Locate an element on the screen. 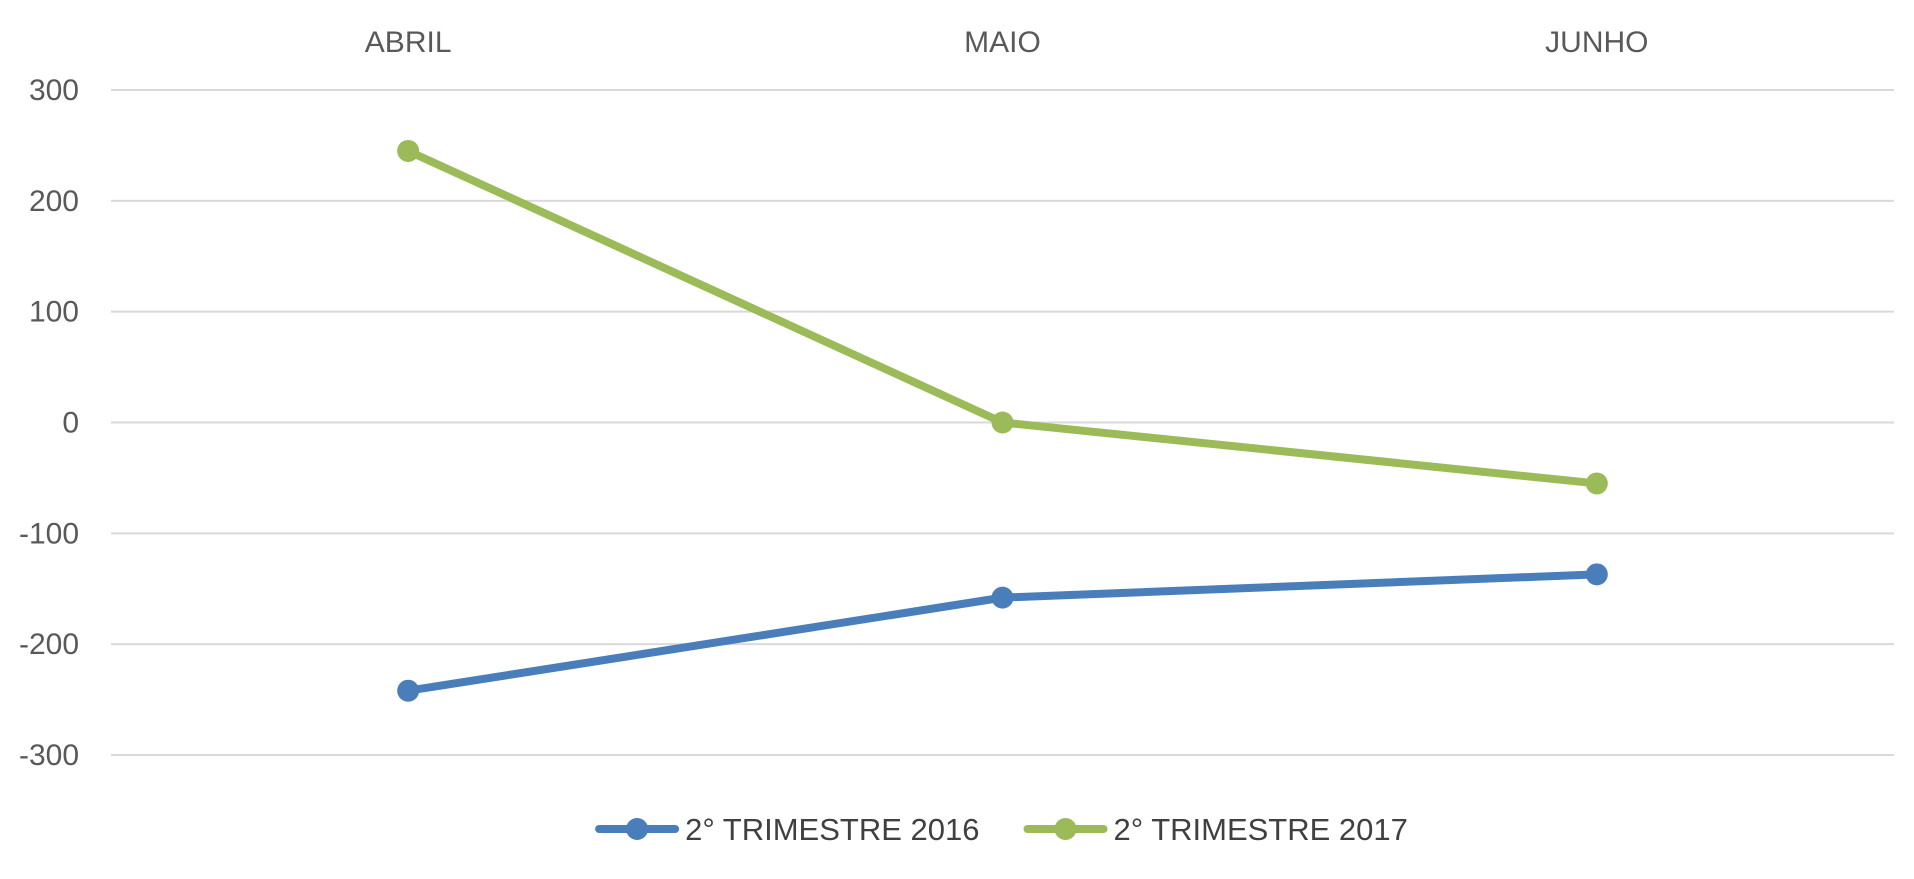 The height and width of the screenshot is (879, 1914). legend-item: 2° TRIMESTRE 2017 is located at coordinates (1215, 829).